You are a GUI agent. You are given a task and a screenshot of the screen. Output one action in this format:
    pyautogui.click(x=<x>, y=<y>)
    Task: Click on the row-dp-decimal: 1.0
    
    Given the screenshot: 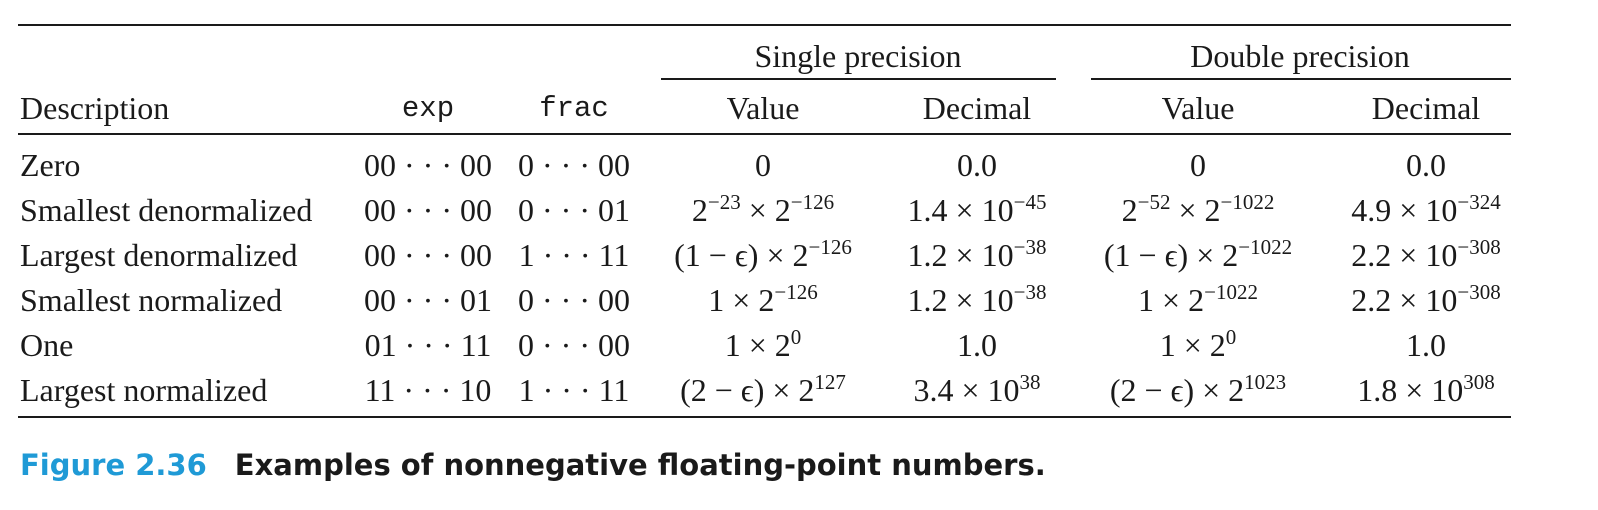 What is the action you would take?
    pyautogui.click(x=1426, y=345)
    